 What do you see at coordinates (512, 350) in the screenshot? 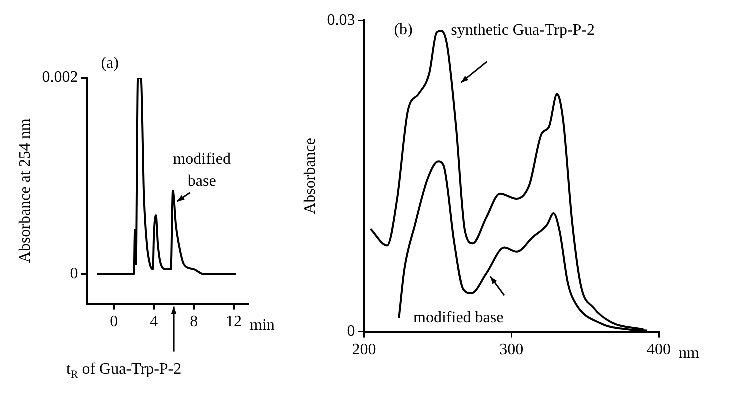
I see `x-tick-label: 300` at bounding box center [512, 350].